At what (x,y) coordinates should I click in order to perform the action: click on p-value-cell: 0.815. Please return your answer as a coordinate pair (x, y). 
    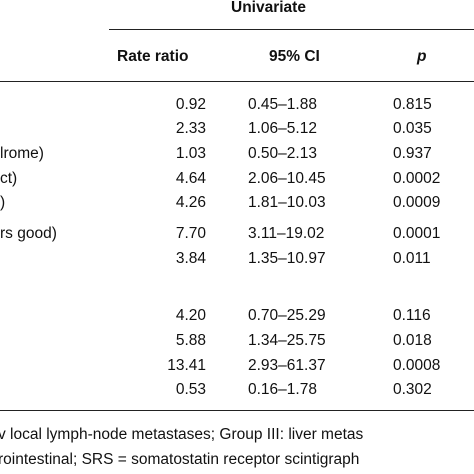
    Looking at the image, I should click on (412, 104).